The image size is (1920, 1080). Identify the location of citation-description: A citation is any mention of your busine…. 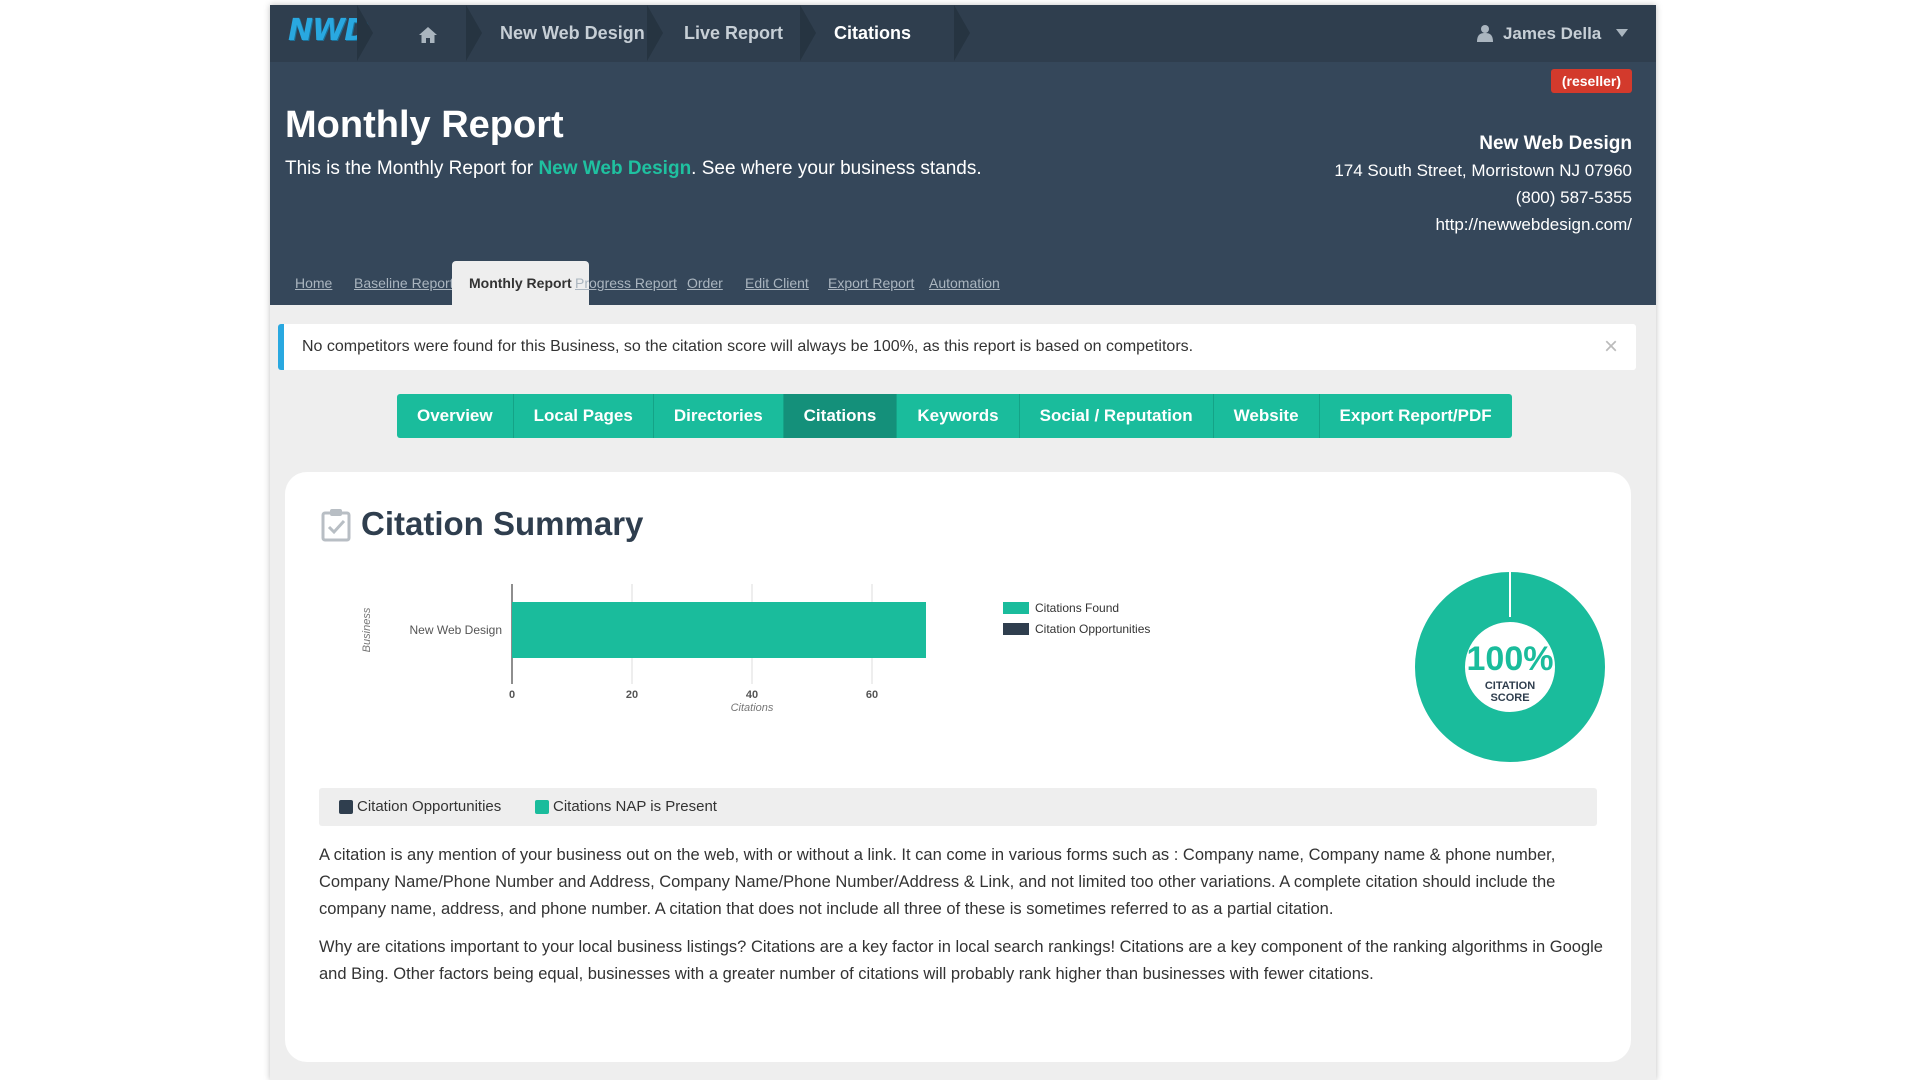
(937, 882).